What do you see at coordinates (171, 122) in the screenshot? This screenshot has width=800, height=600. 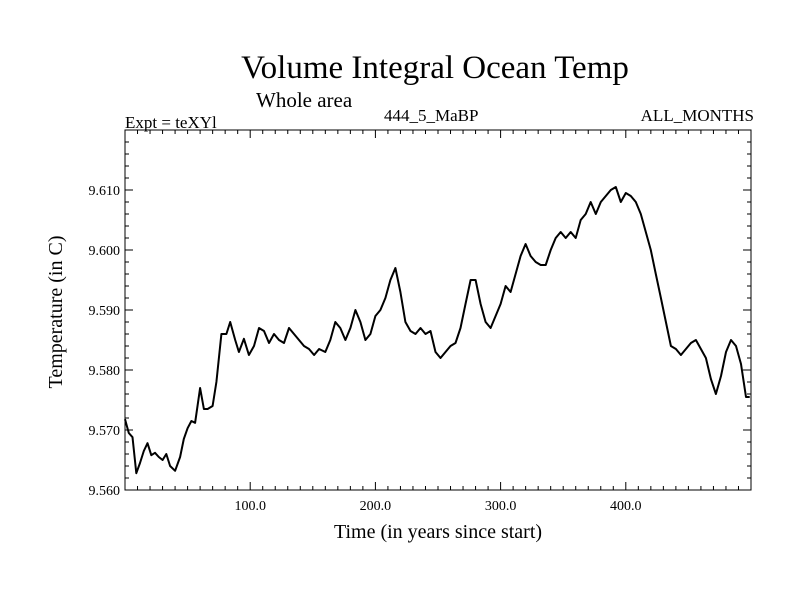 I see `experiment-label: Expt = teXYl` at bounding box center [171, 122].